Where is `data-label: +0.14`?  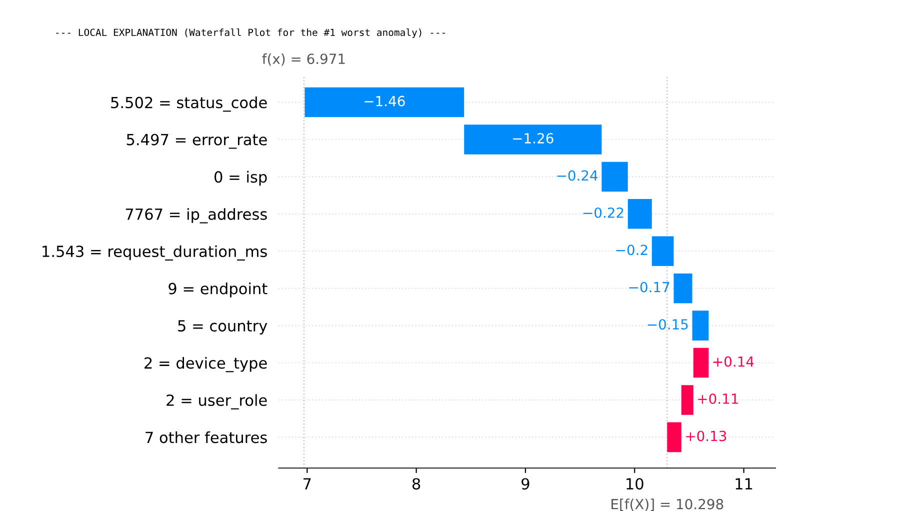 data-label: +0.14 is located at coordinates (733, 361).